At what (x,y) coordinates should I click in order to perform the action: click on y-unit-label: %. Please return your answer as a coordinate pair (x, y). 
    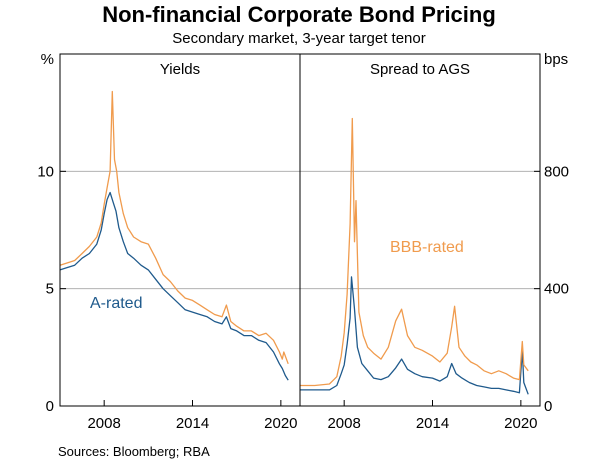
    Looking at the image, I should click on (47, 59).